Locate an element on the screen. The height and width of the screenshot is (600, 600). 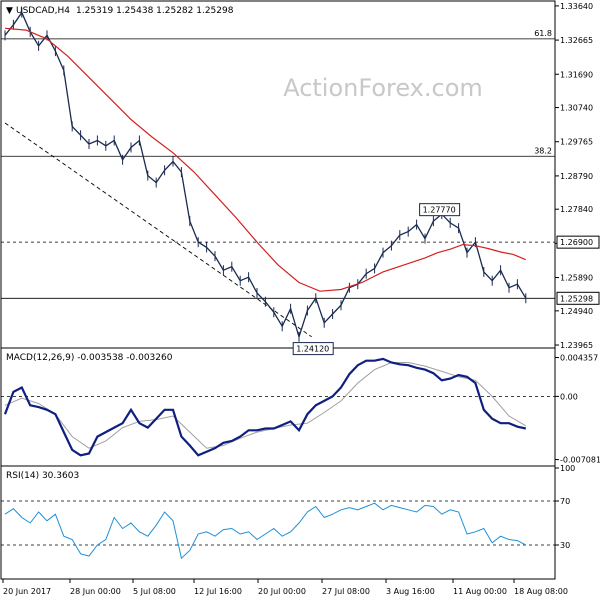
annotation-label: 1.27770 is located at coordinates (439, 210).